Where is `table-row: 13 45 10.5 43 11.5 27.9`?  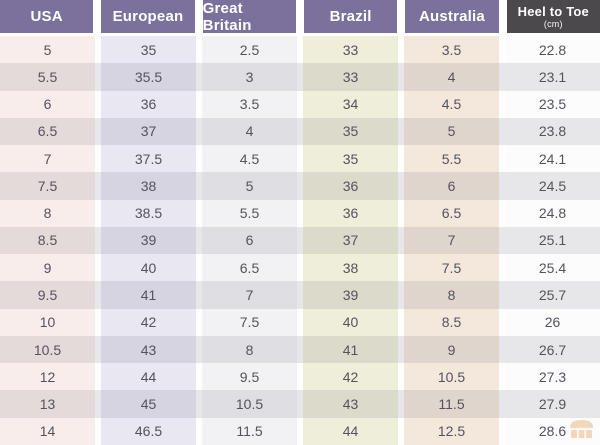
table-row: 13 45 10.5 43 11.5 27.9 is located at coordinates (300, 404).